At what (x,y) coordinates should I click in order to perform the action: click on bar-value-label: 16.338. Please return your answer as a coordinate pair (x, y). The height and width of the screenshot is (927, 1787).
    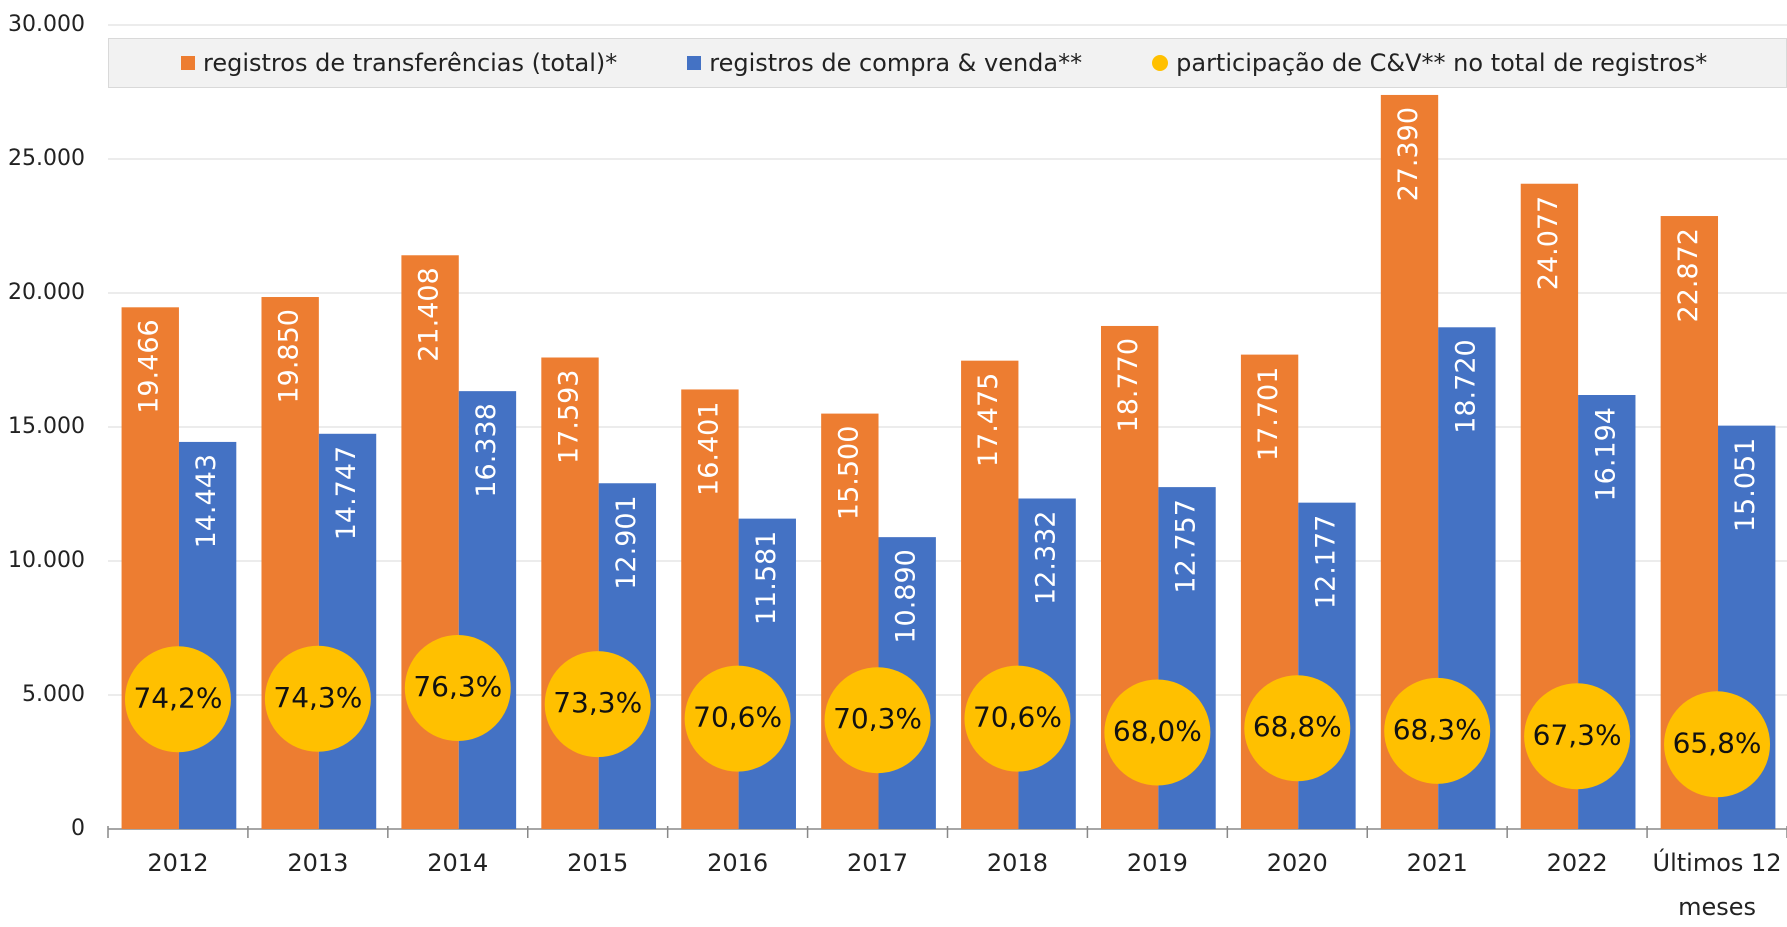
    Looking at the image, I should click on (486, 450).